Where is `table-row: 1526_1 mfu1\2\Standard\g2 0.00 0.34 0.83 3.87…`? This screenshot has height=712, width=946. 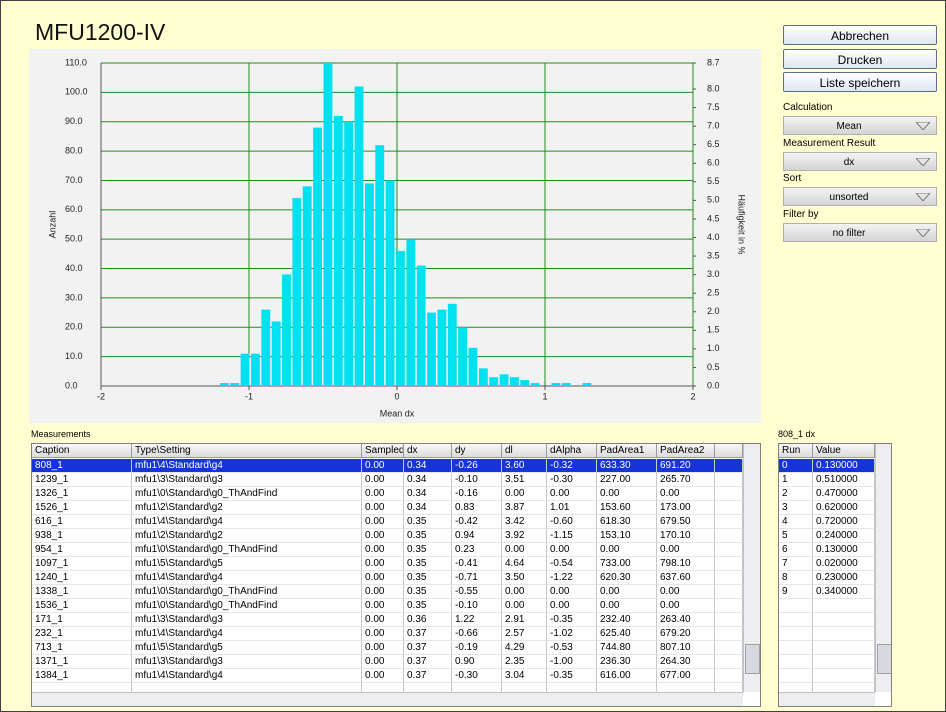 table-row: 1526_1 mfu1\2\Standard\g2 0.00 0.34 0.83 3.87… is located at coordinates (387, 508).